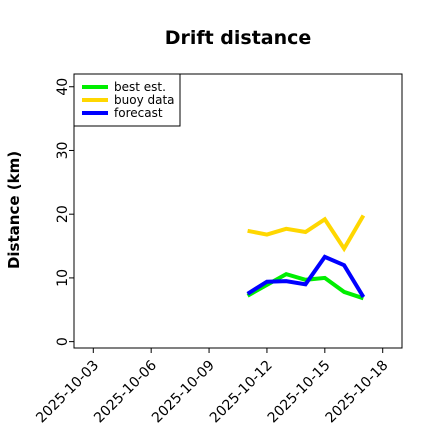 This screenshot has width=440, height=440. Describe the element at coordinates (63, 87) in the screenshot. I see `y-tick-label: 40` at that location.